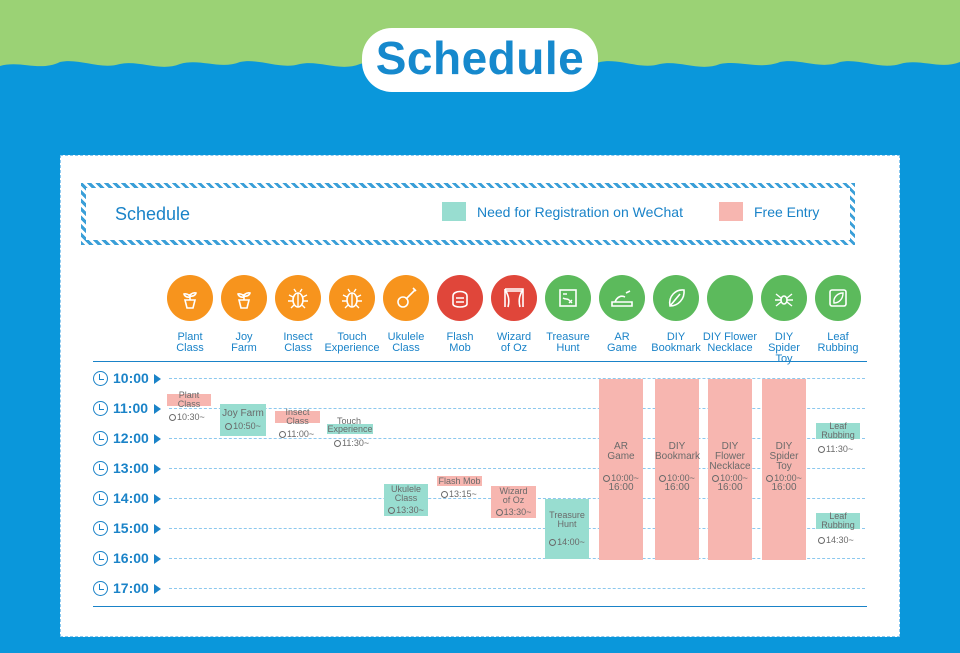 The width and height of the screenshot is (960, 653). I want to click on ar-game-block: AR Game 10:00~ 16:00, so click(621, 469).